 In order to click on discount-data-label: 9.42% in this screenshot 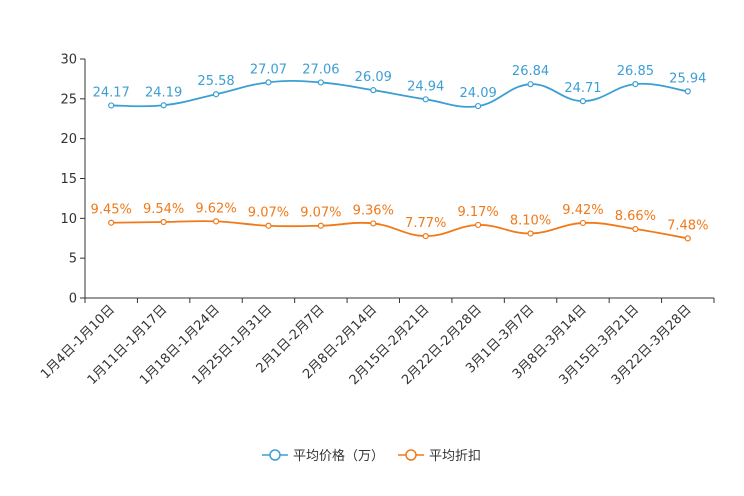, I will do `click(582, 210)`.